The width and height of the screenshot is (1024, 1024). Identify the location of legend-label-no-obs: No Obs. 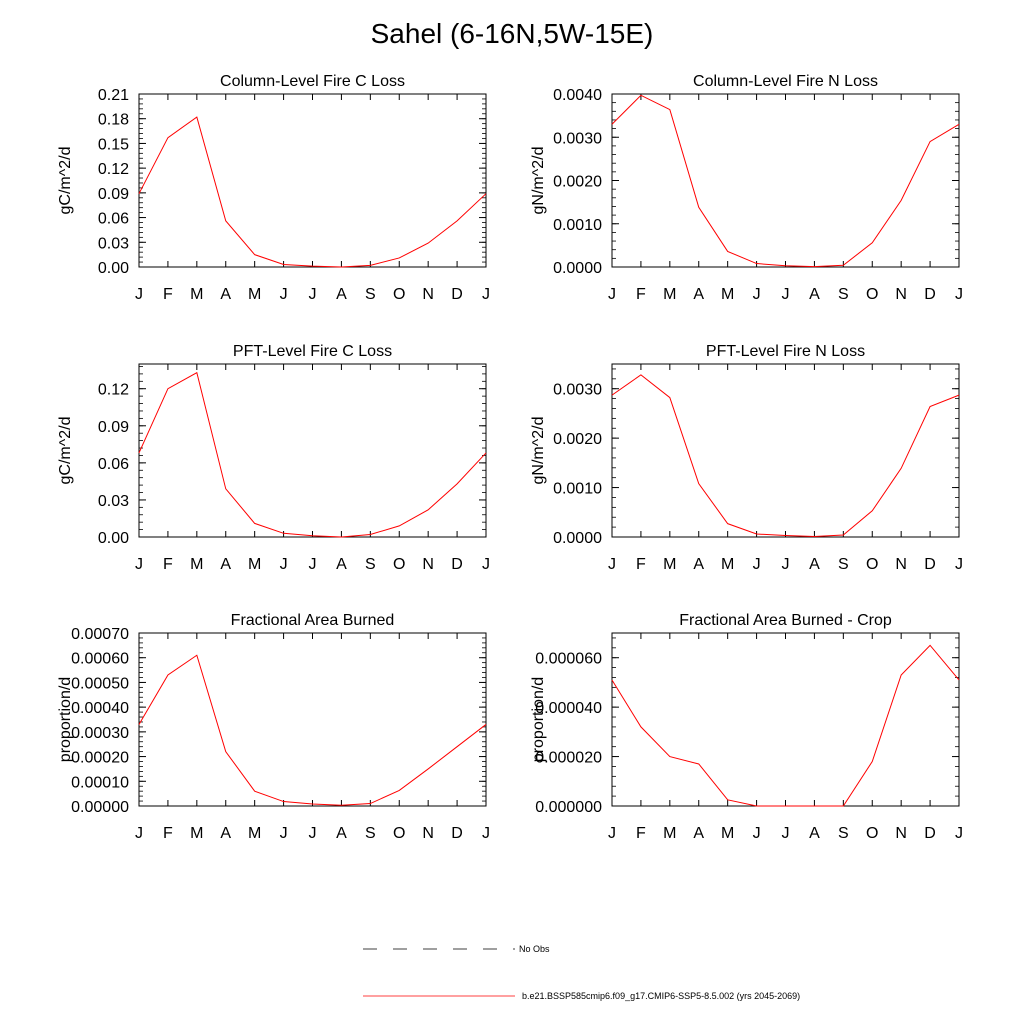
(534, 949).